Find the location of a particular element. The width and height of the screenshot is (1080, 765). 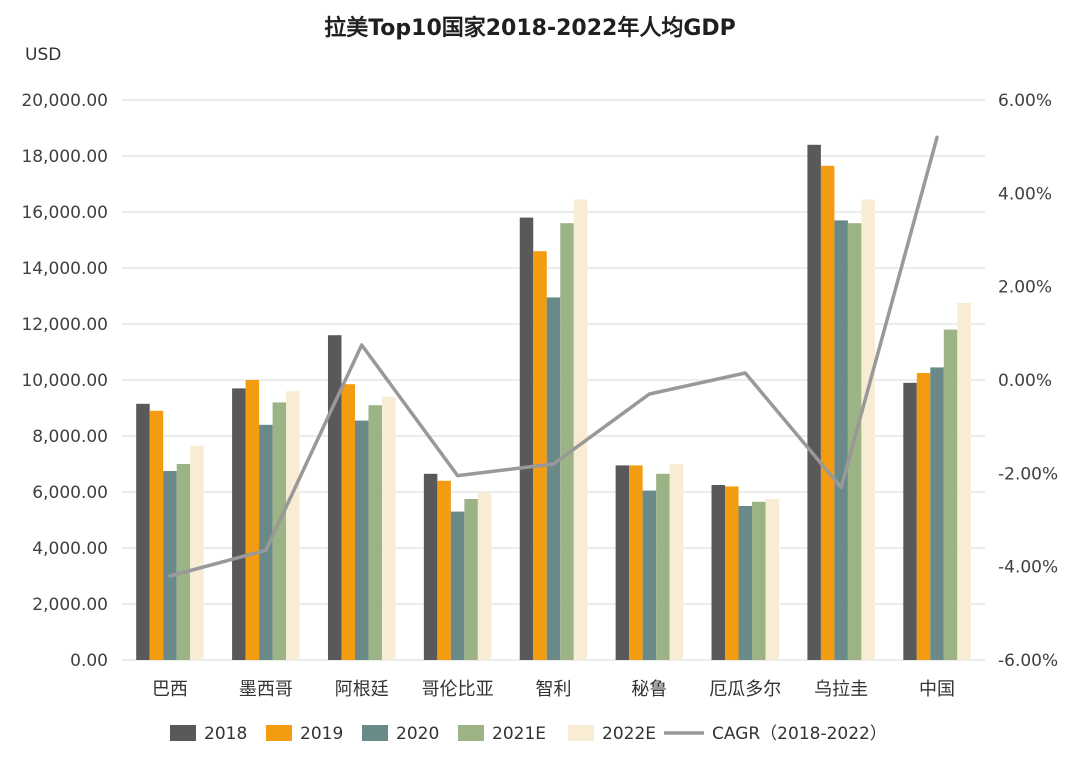

legend-label: 2020 is located at coordinates (417, 734).